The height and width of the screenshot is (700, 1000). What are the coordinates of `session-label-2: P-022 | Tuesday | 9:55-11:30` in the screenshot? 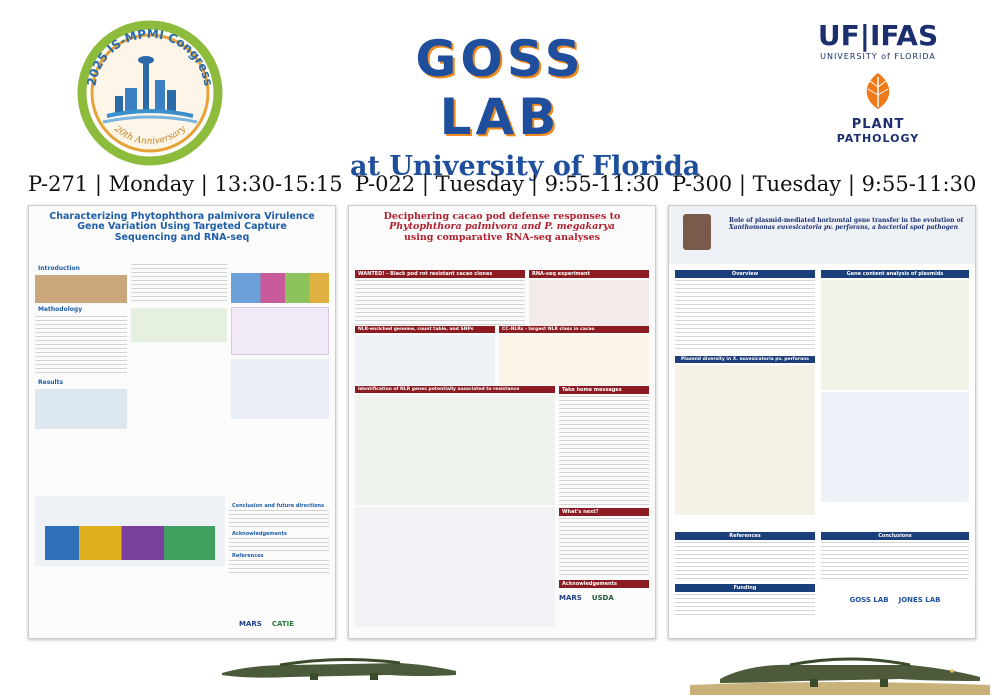 It's located at (507, 184).